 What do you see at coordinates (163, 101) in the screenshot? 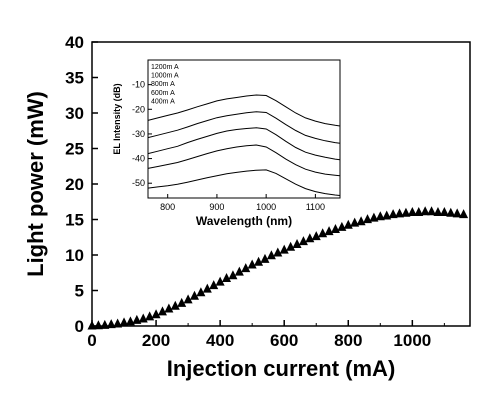
I see `inset-legend-item: 400m A` at bounding box center [163, 101].